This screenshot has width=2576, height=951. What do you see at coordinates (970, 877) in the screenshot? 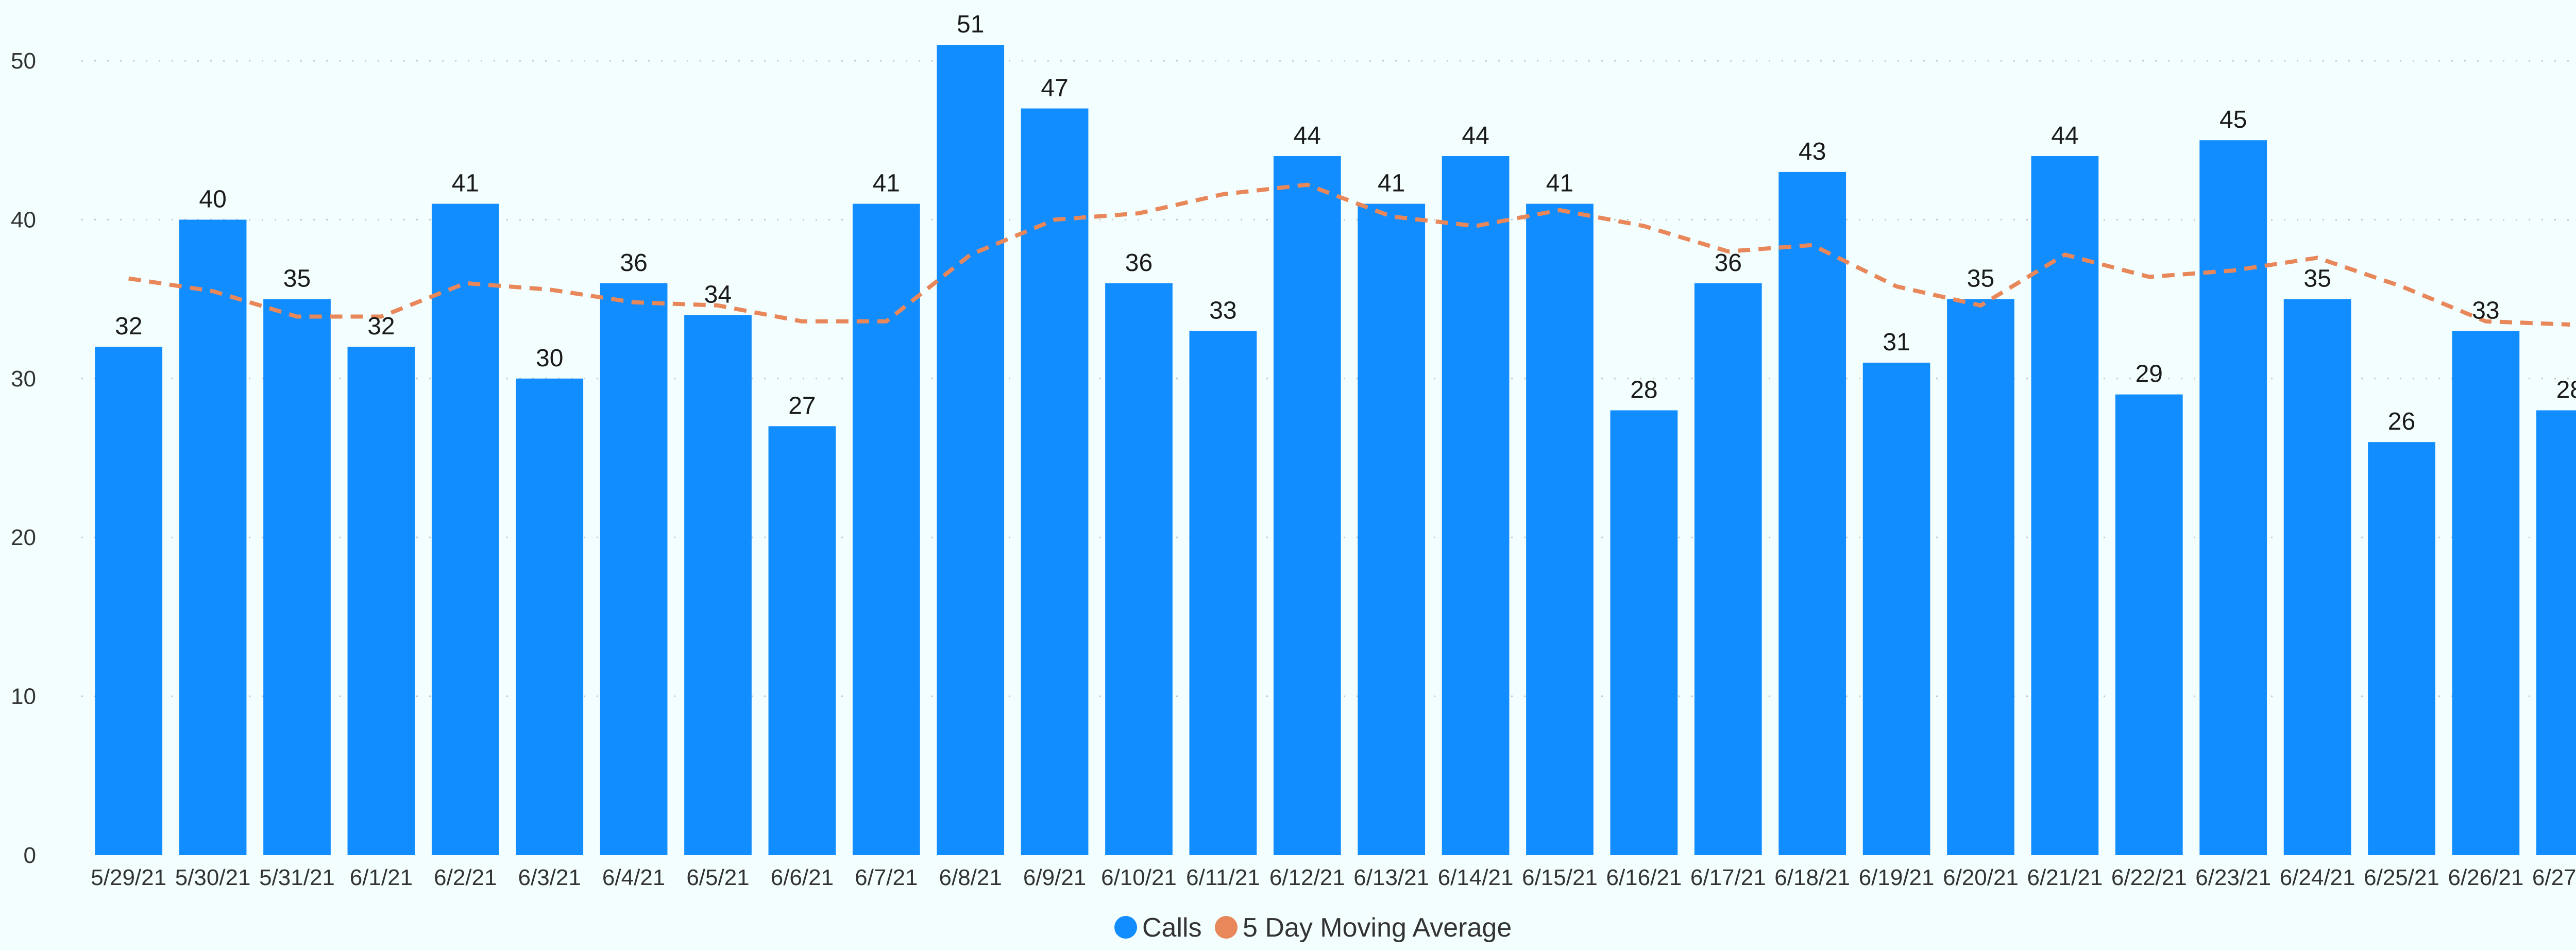
I see `x-tick-label: 6/8/21` at bounding box center [970, 877].